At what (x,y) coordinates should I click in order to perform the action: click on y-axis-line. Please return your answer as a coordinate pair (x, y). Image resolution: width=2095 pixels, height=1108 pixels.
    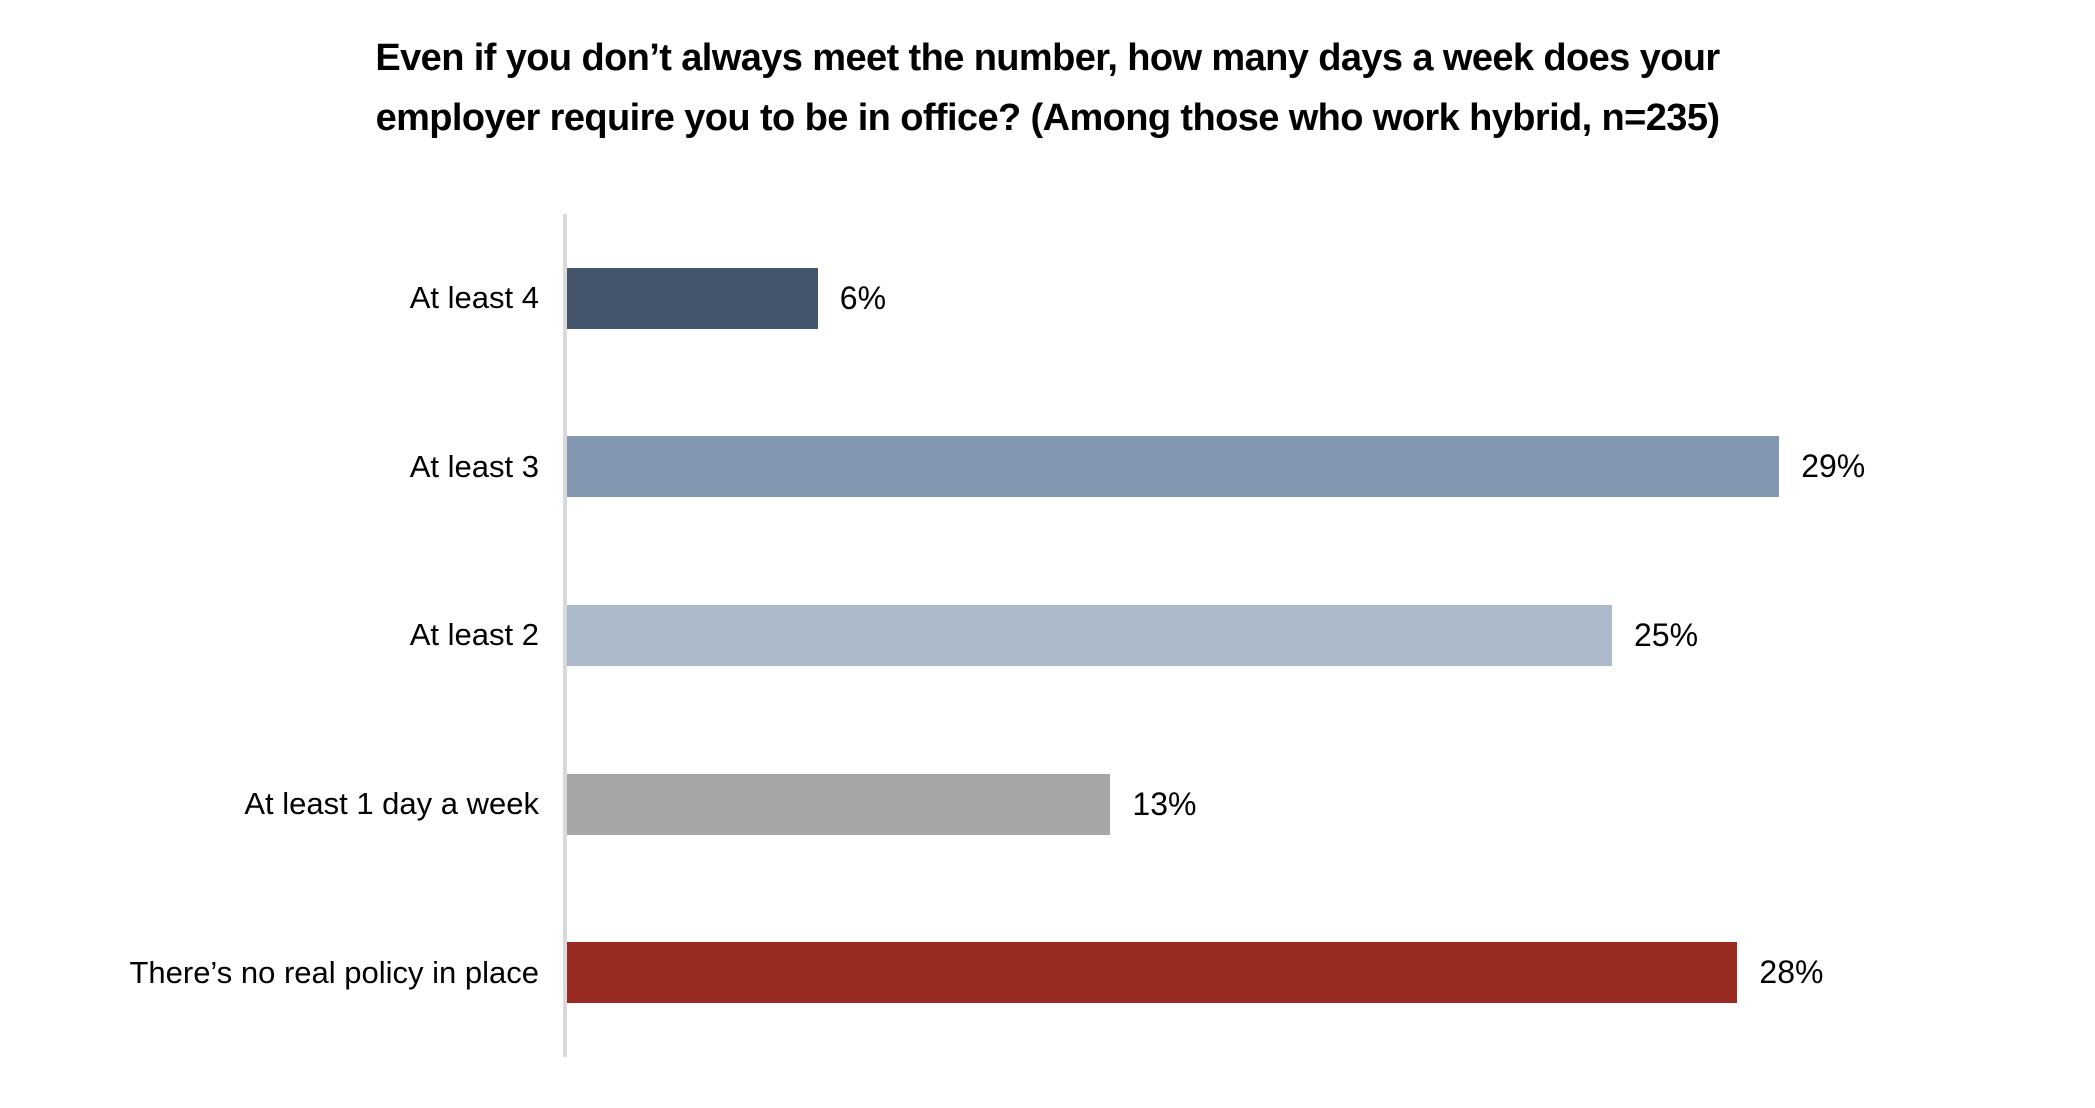
    Looking at the image, I should click on (565, 635).